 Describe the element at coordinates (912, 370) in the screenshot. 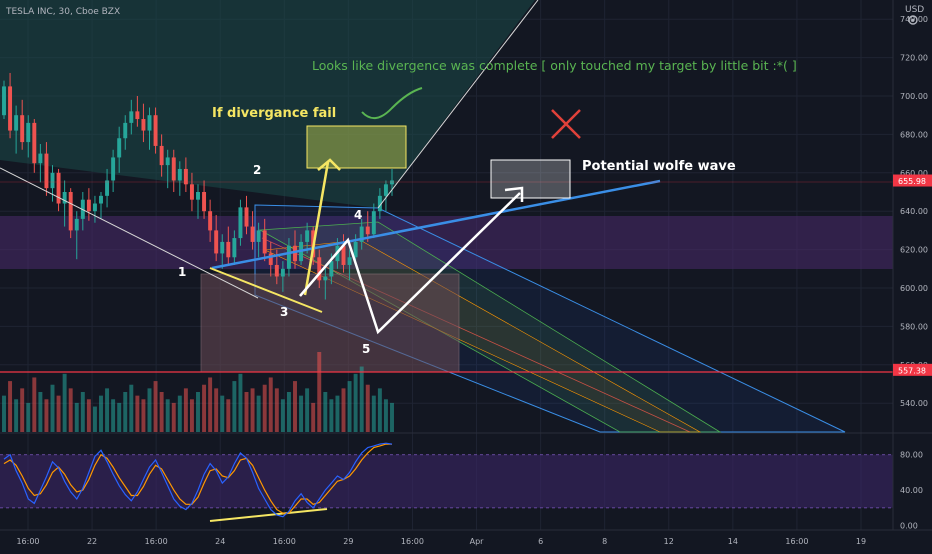

I see `price-tag-label: 557.38` at that location.